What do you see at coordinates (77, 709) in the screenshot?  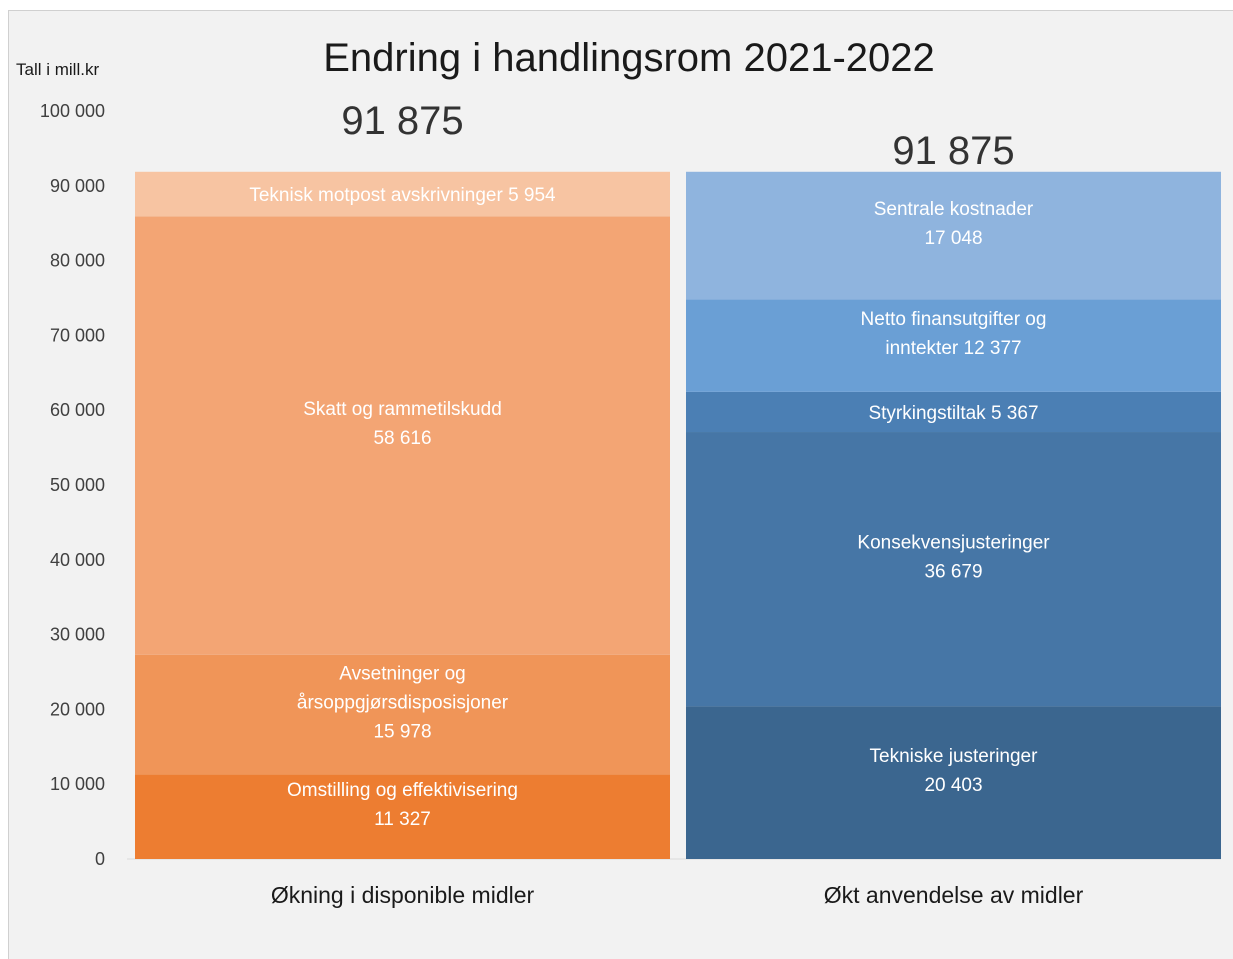 I see `y-tick-label: 20 000` at bounding box center [77, 709].